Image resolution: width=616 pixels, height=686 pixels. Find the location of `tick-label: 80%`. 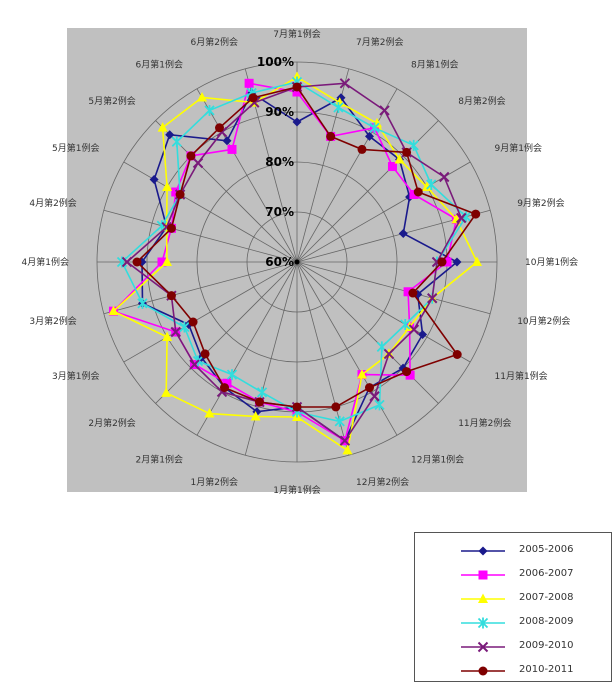

tick-label: 80% is located at coordinates (279, 162).